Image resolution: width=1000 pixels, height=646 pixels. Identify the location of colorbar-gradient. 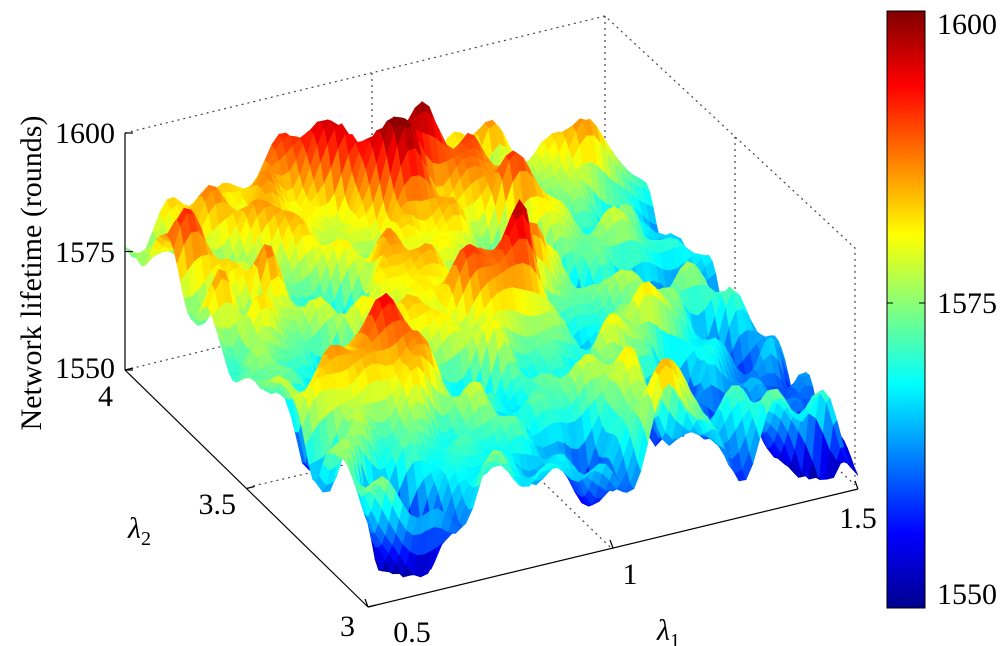
(906, 309).